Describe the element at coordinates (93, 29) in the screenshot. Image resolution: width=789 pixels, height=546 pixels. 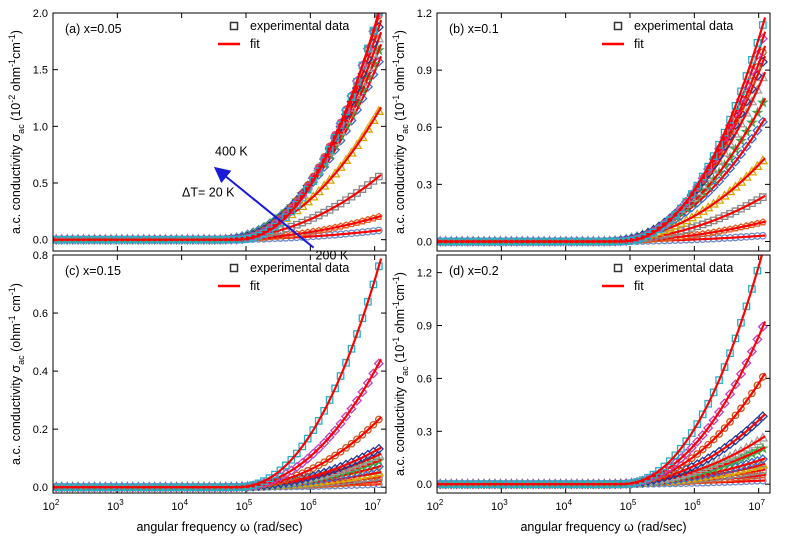
I see `panel-title: (a) x=0.05` at that location.